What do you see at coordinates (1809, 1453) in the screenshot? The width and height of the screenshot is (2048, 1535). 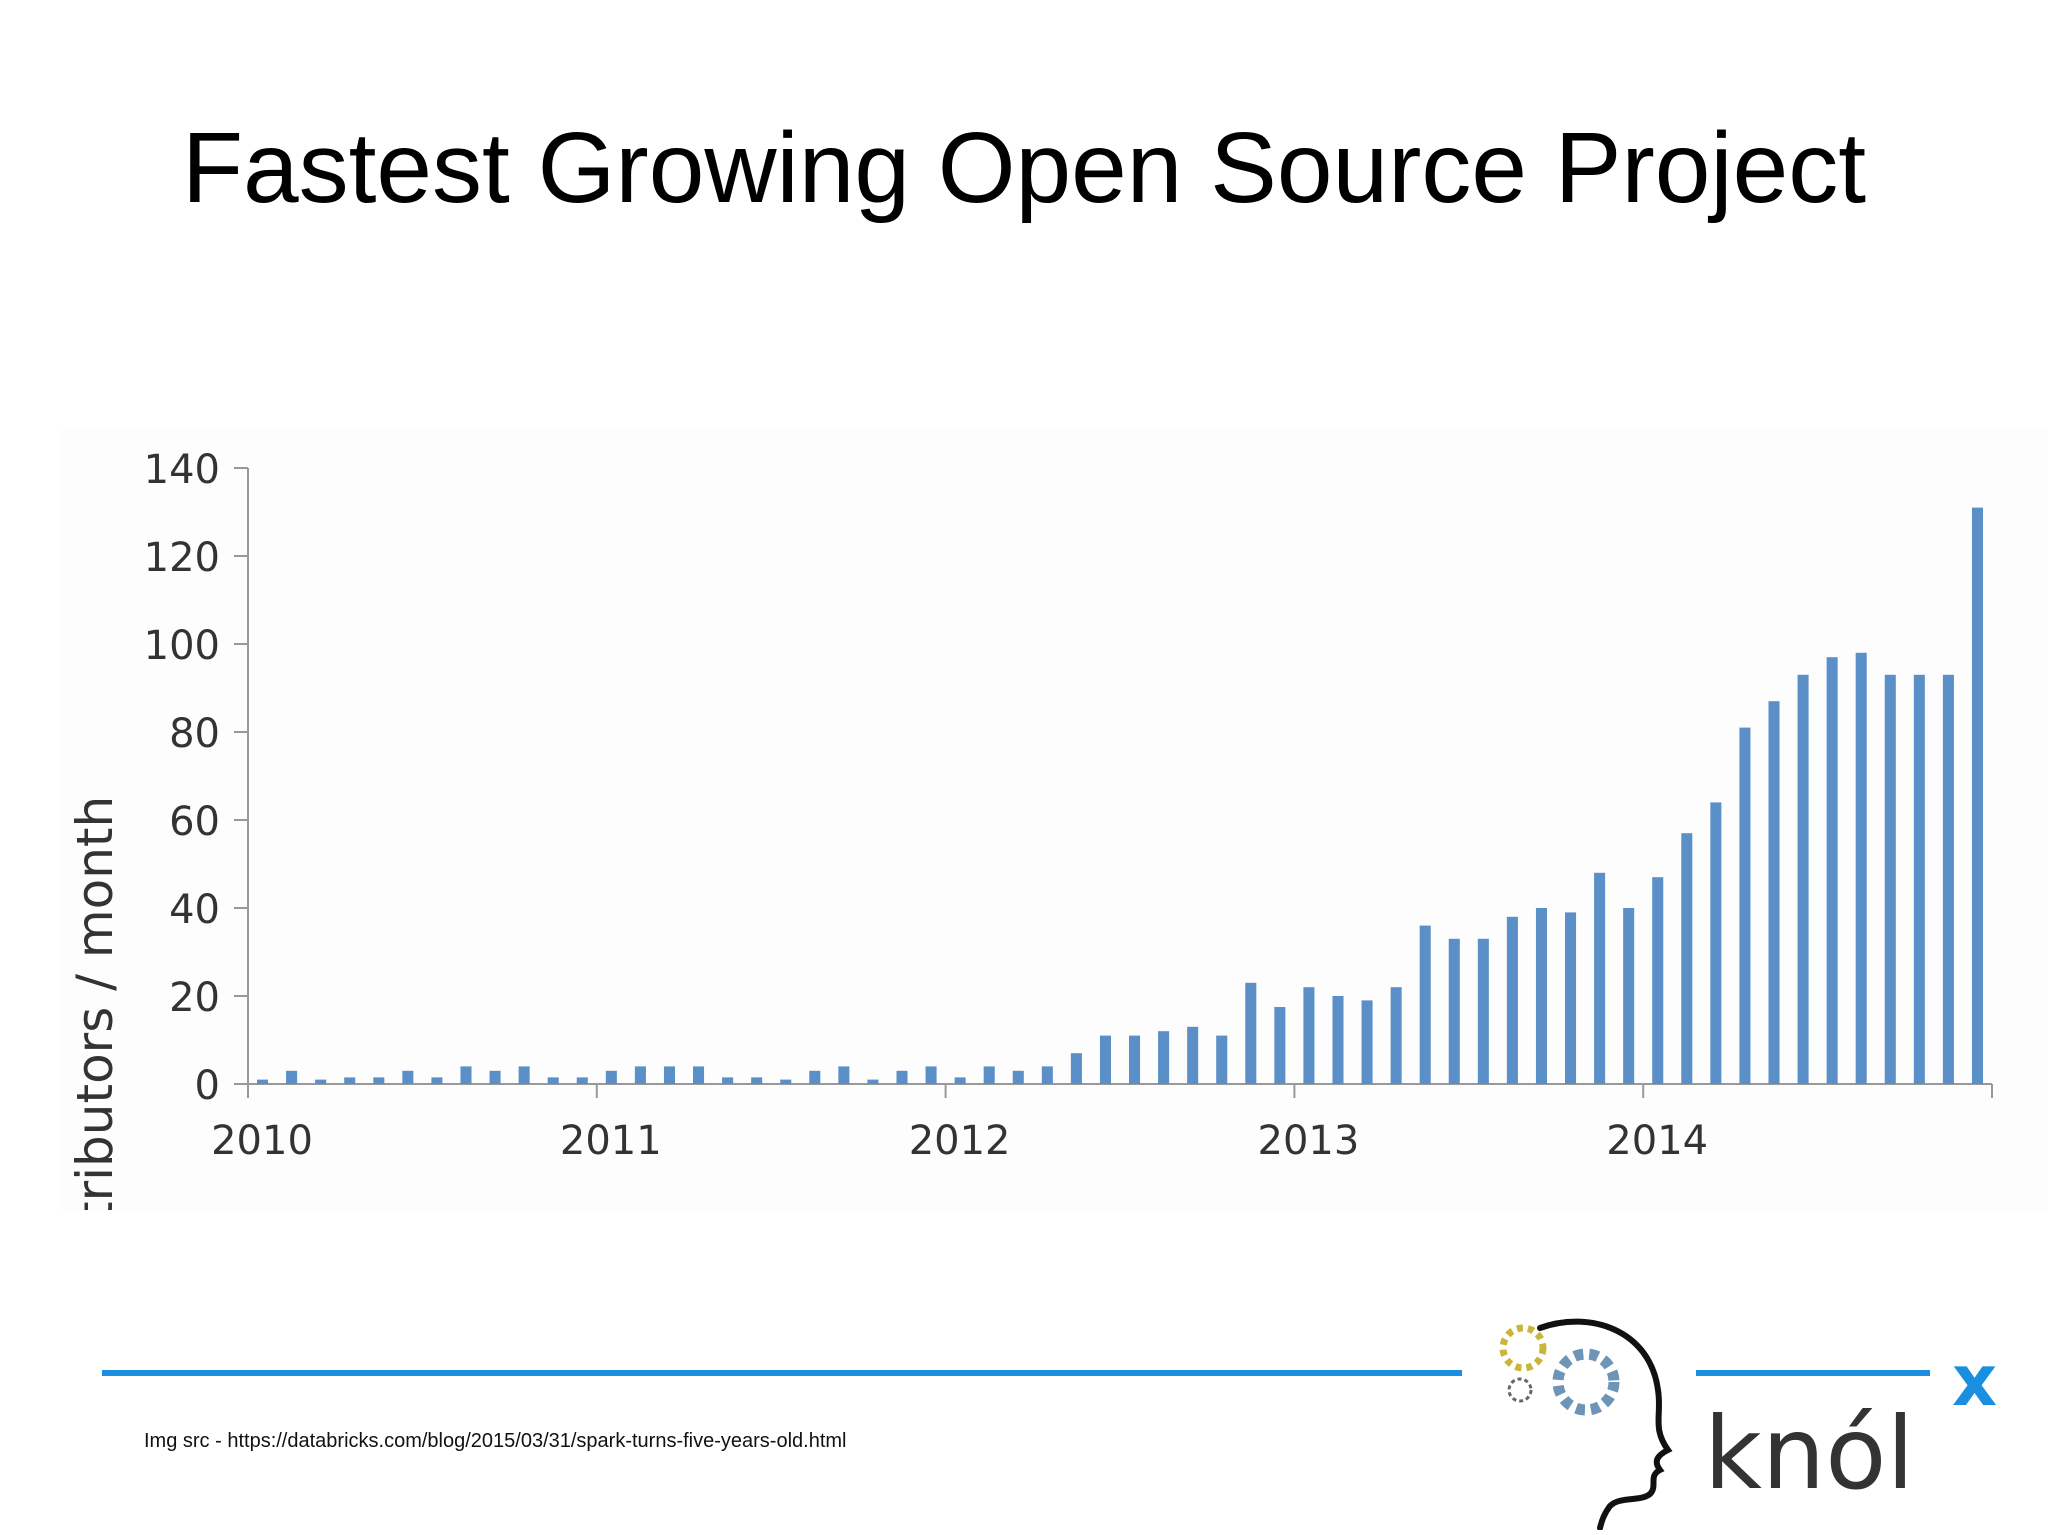 I see `logo-wordmark: knól` at bounding box center [1809, 1453].